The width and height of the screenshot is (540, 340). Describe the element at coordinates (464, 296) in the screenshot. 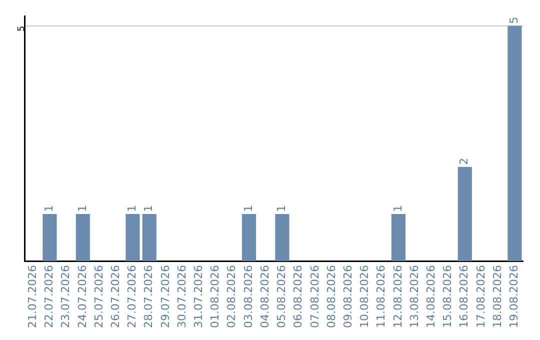

I see `x-tick-label: 16.08.2026` at that location.